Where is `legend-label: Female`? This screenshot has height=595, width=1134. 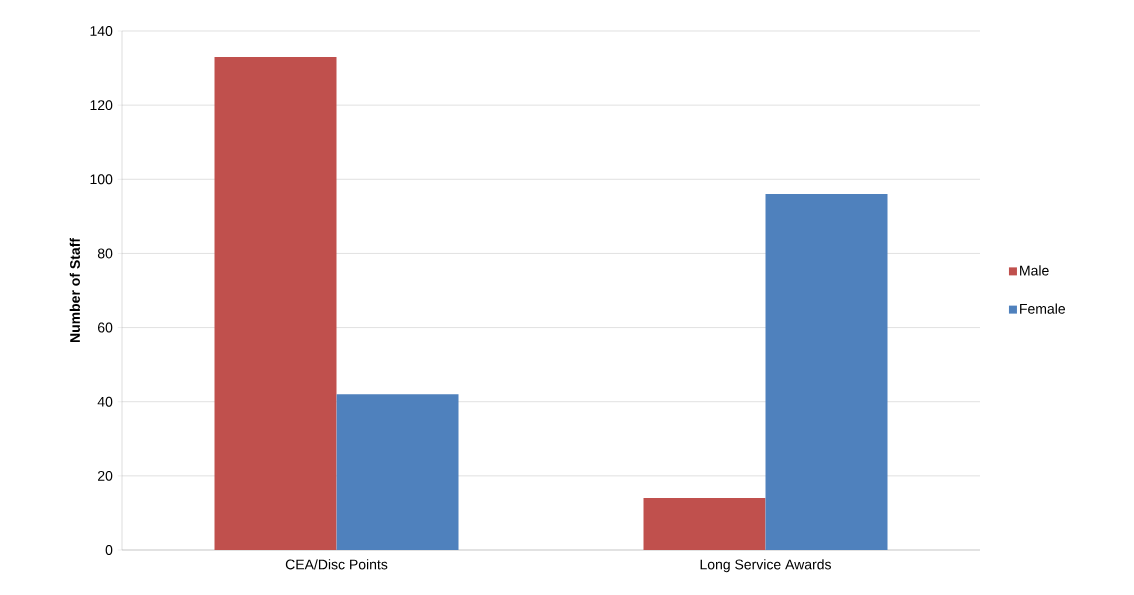 legend-label: Female is located at coordinates (1043, 308).